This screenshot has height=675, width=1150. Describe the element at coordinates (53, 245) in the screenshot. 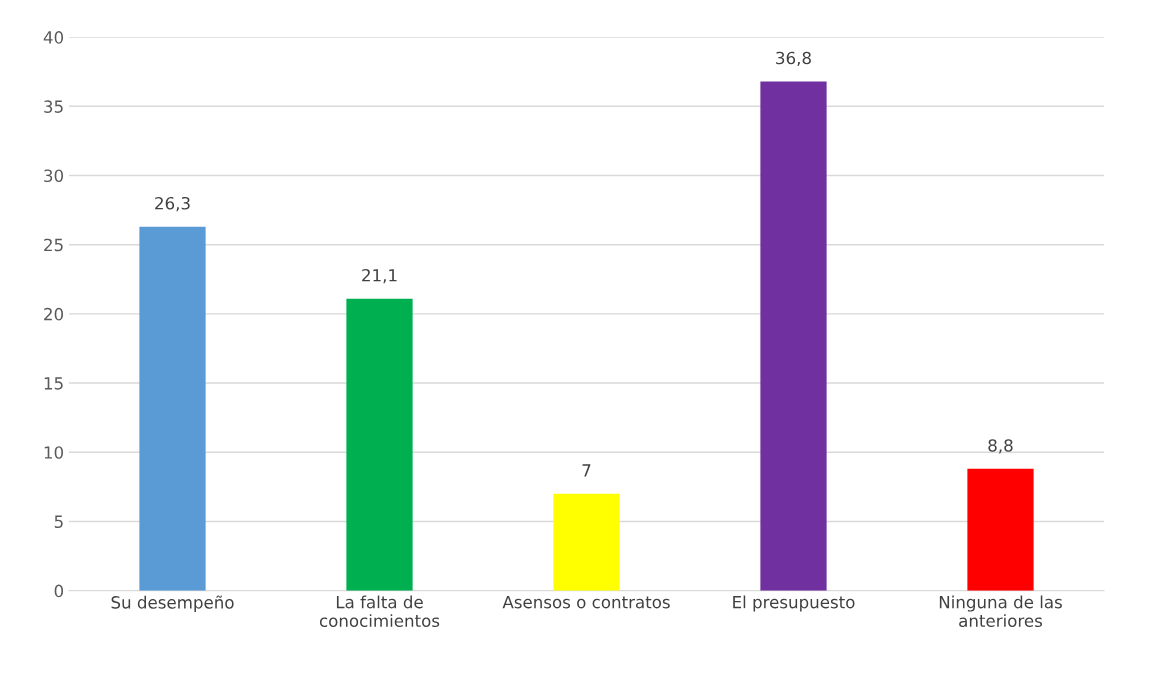

I see `y-tick-label: 25` at that location.